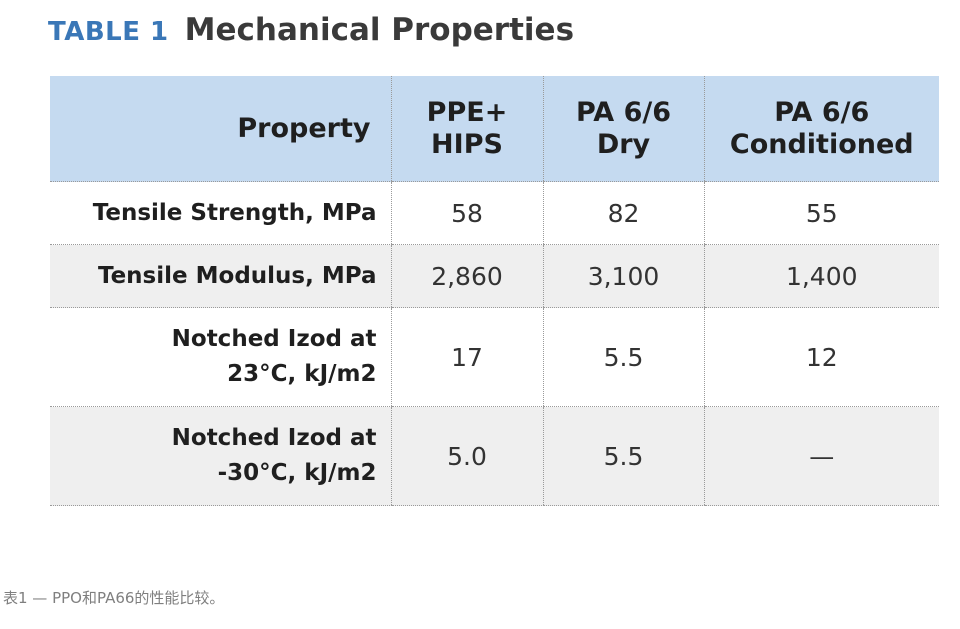 The image size is (960, 629). I want to click on header-ppe-hips-line2: HIPS, so click(467, 144).